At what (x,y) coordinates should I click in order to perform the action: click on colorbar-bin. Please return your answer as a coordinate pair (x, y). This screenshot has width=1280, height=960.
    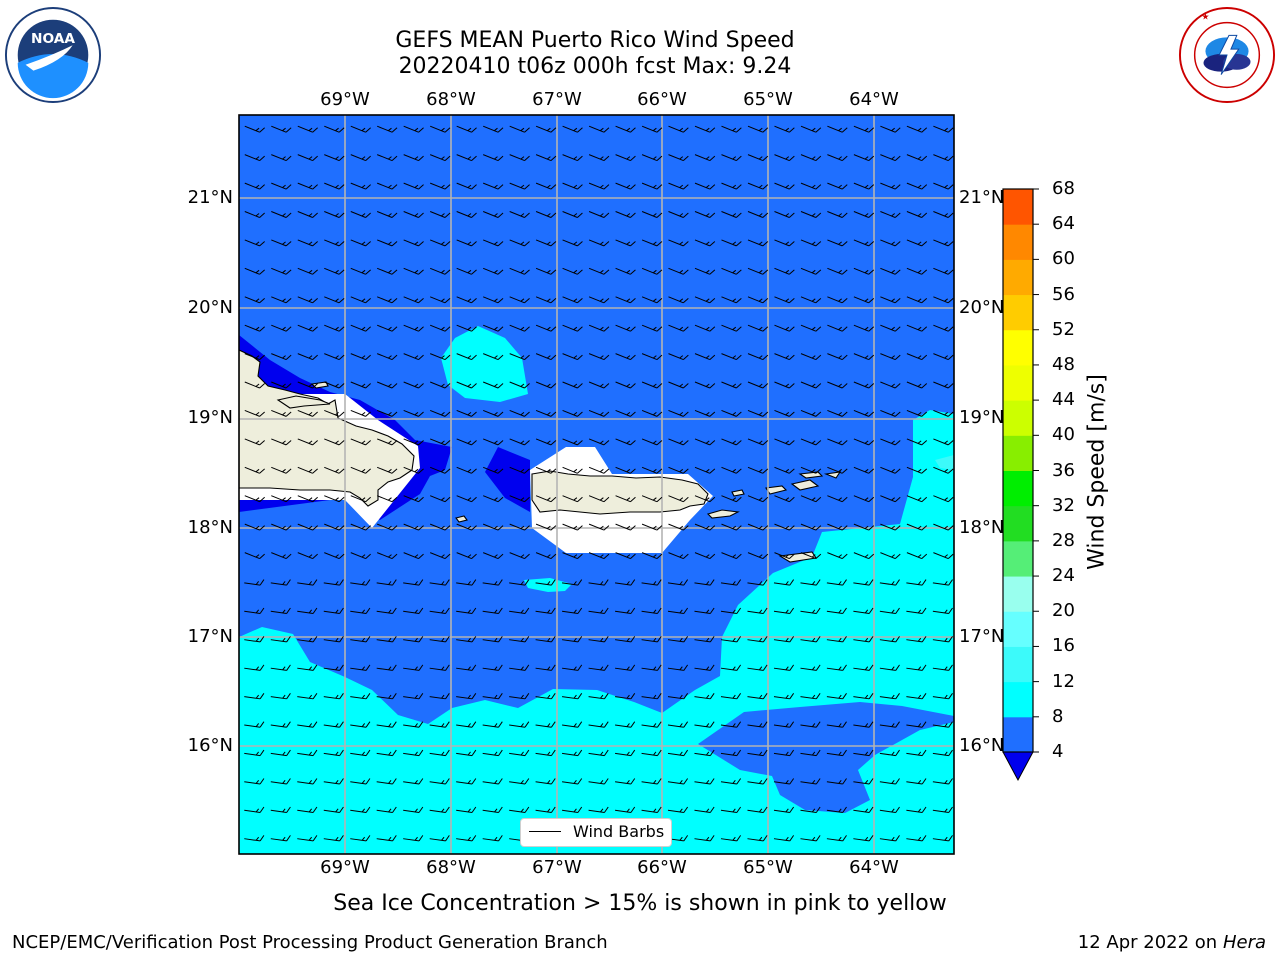
    Looking at the image, I should click on (1018, 418).